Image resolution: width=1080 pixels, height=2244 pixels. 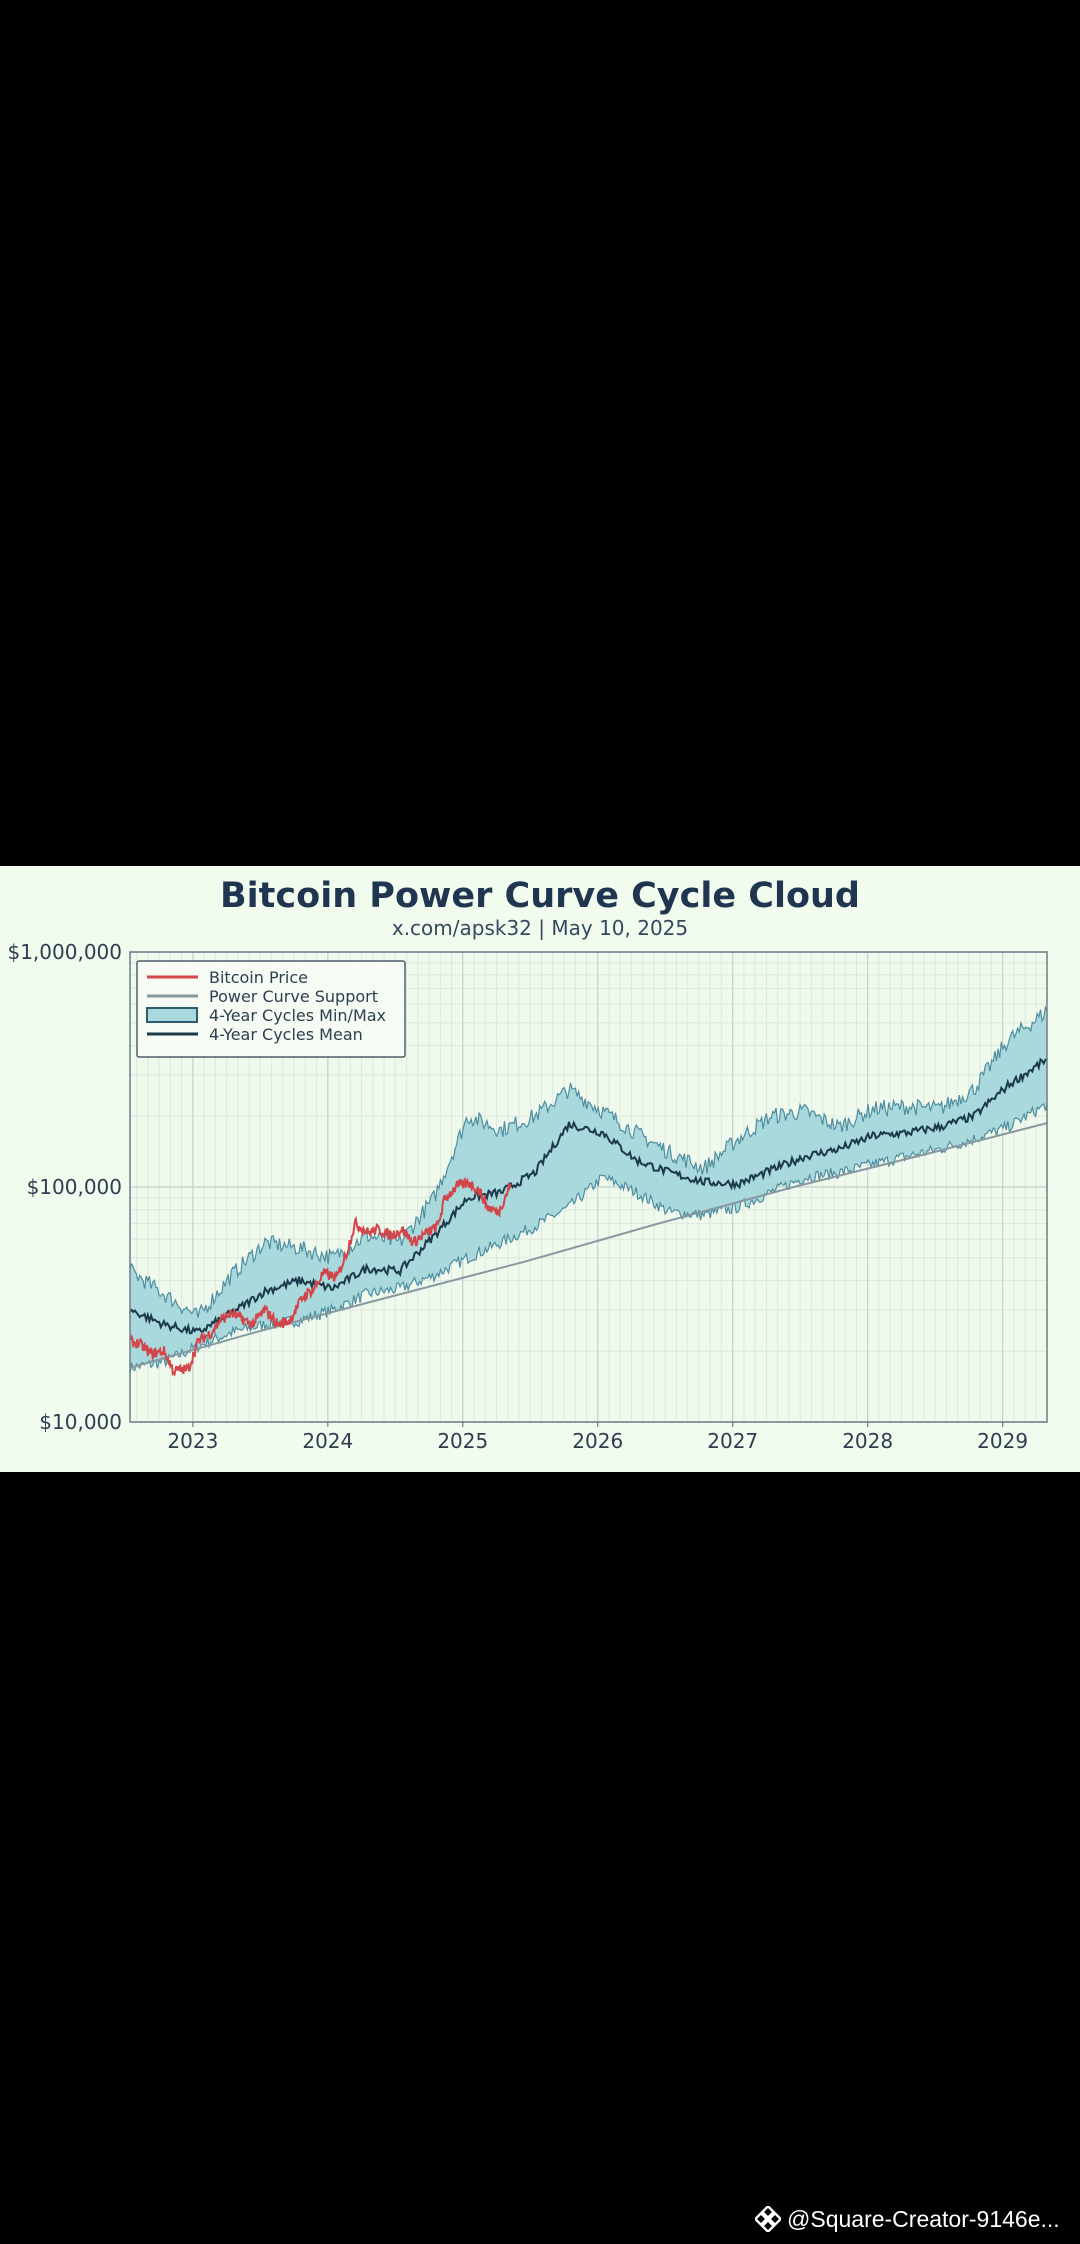 What do you see at coordinates (321, 1276) in the screenshot?
I see `bitcoin-price-line` at bounding box center [321, 1276].